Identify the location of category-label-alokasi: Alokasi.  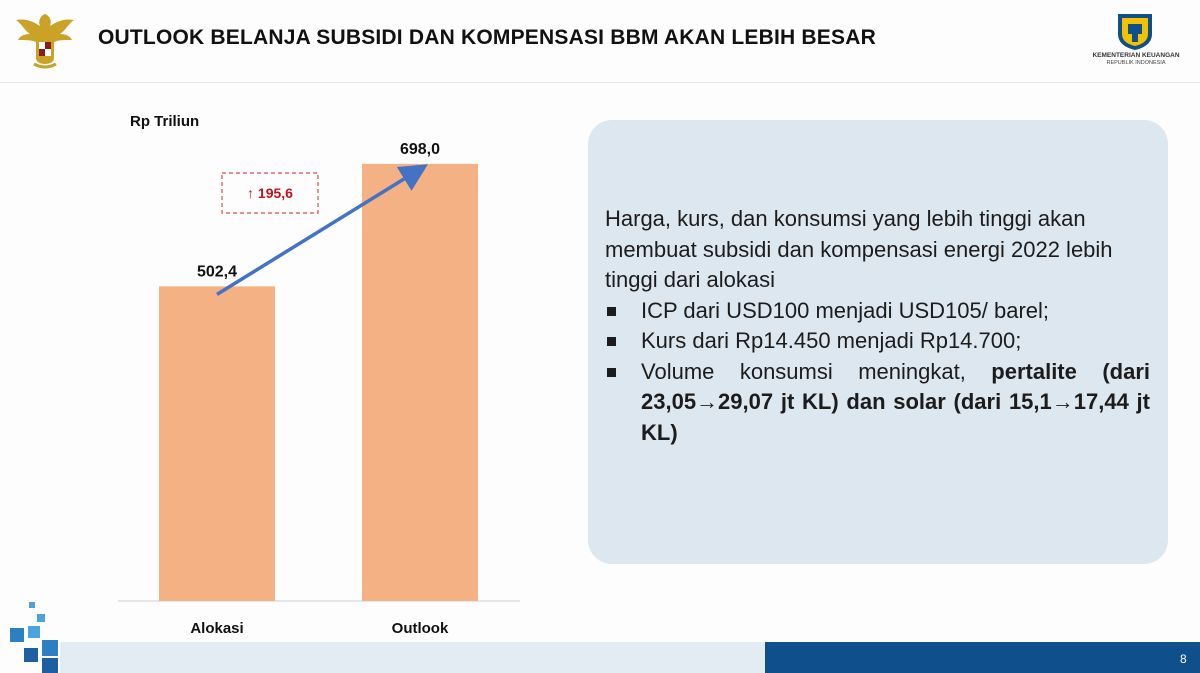
(216, 628).